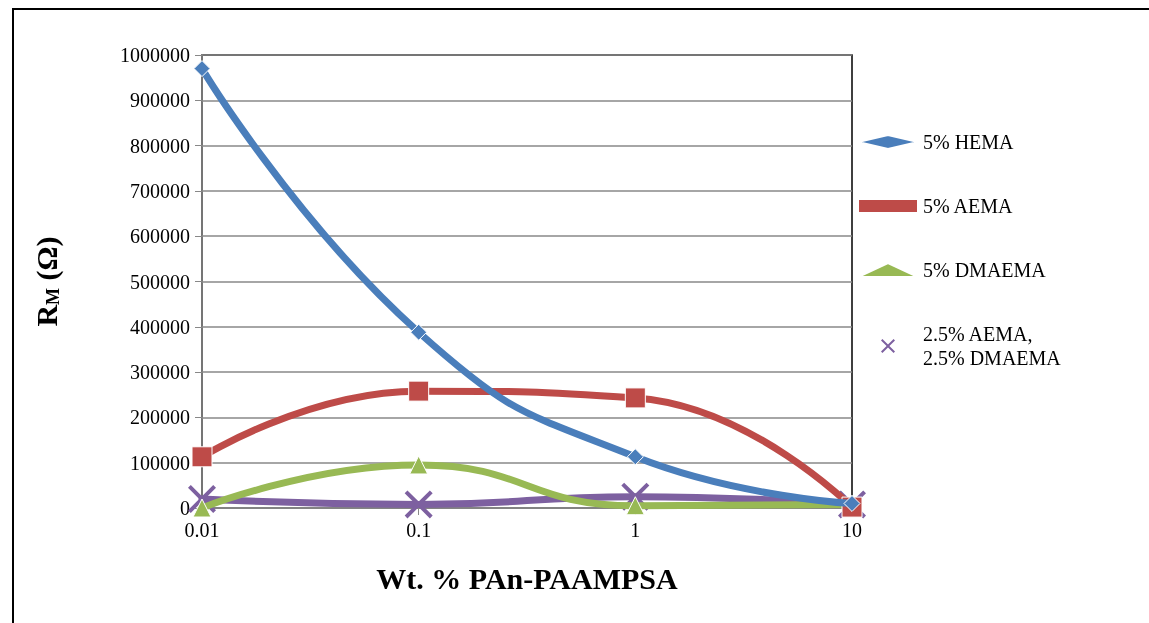  Describe the element at coordinates (202, 530) in the screenshot. I see `x-tick-label: 0.01` at that location.